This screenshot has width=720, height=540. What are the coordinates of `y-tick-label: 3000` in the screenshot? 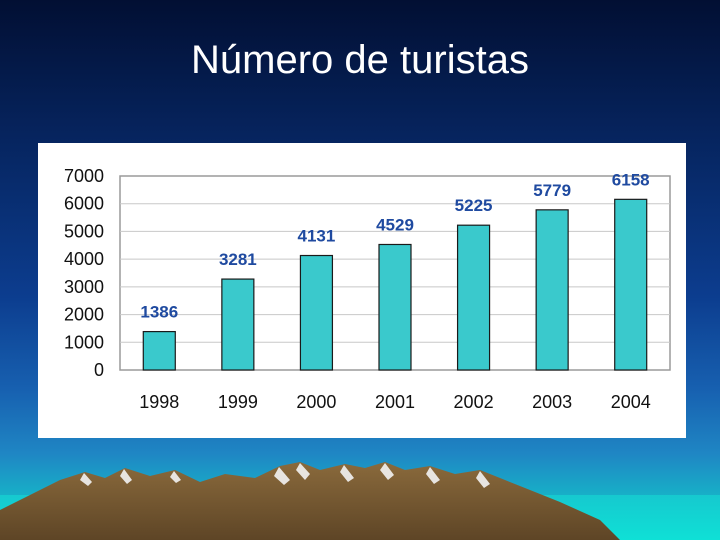 It's located at (84, 287).